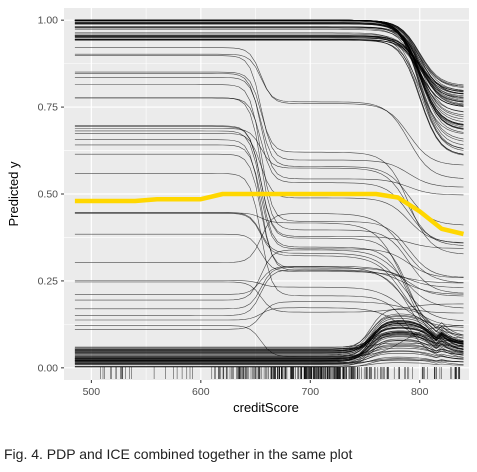  What do you see at coordinates (420, 392) in the screenshot?
I see `x-tick-label: 800` at bounding box center [420, 392].